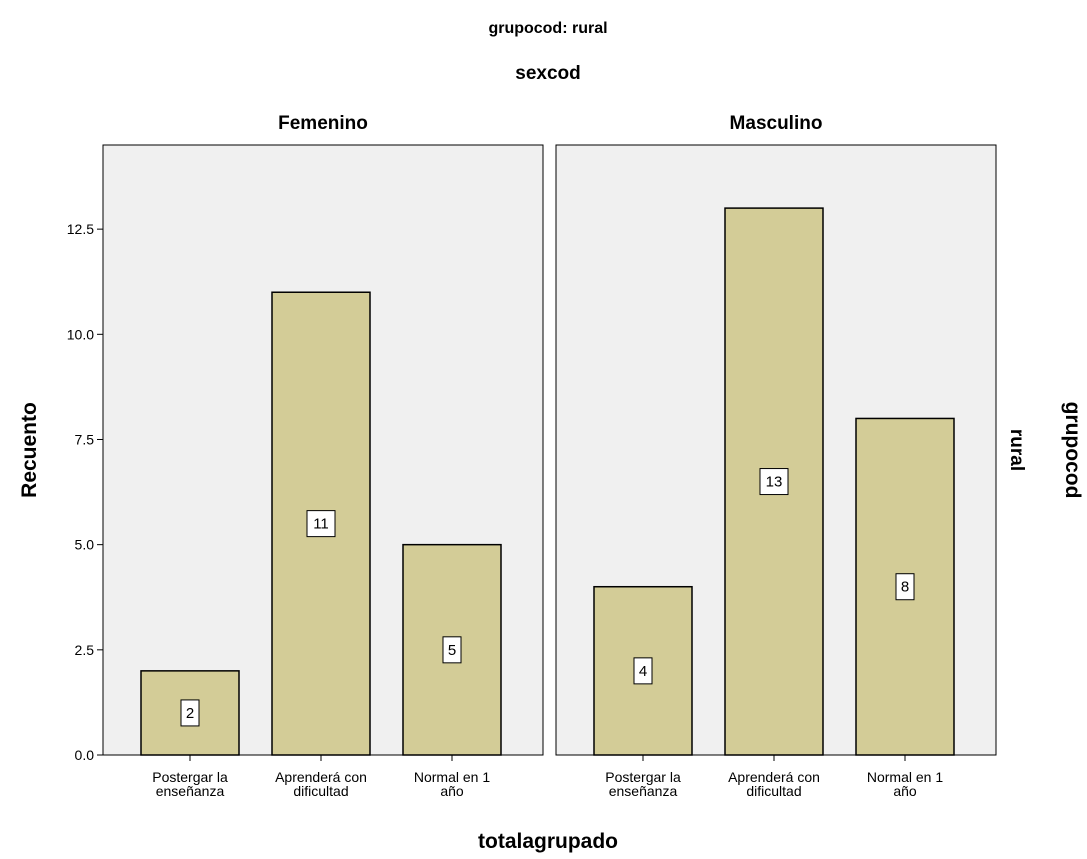 Image resolution: width=1087 pixels, height=859 pixels. I want to click on panel-header-title: sexcod, so click(547, 73).